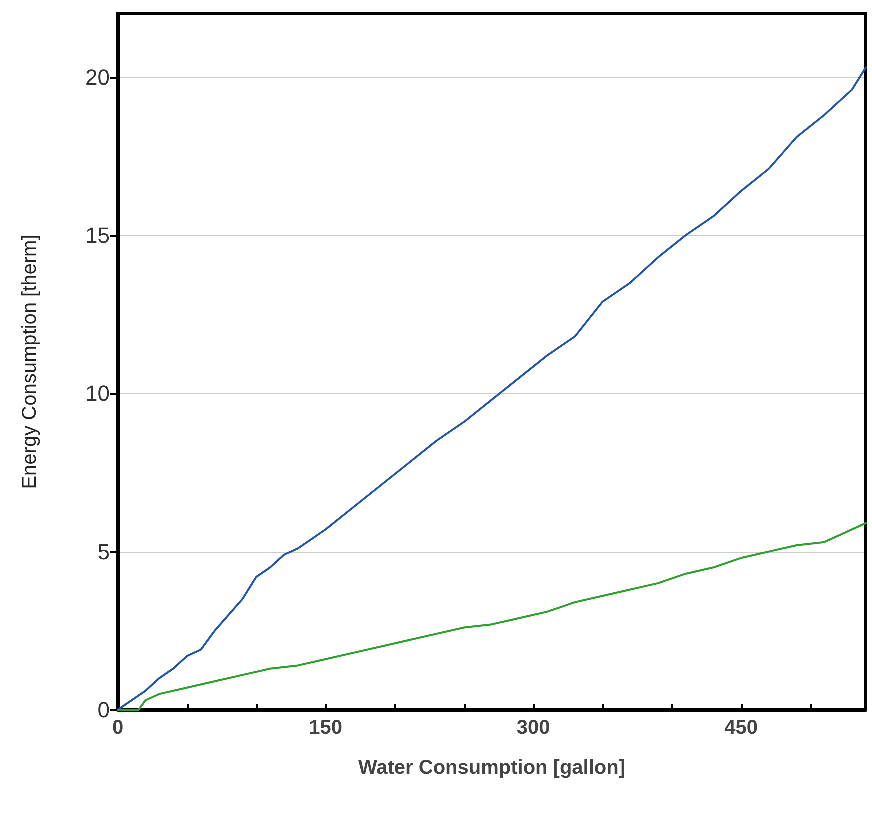  What do you see at coordinates (533, 728) in the screenshot?
I see `x-tick-label: 300` at bounding box center [533, 728].